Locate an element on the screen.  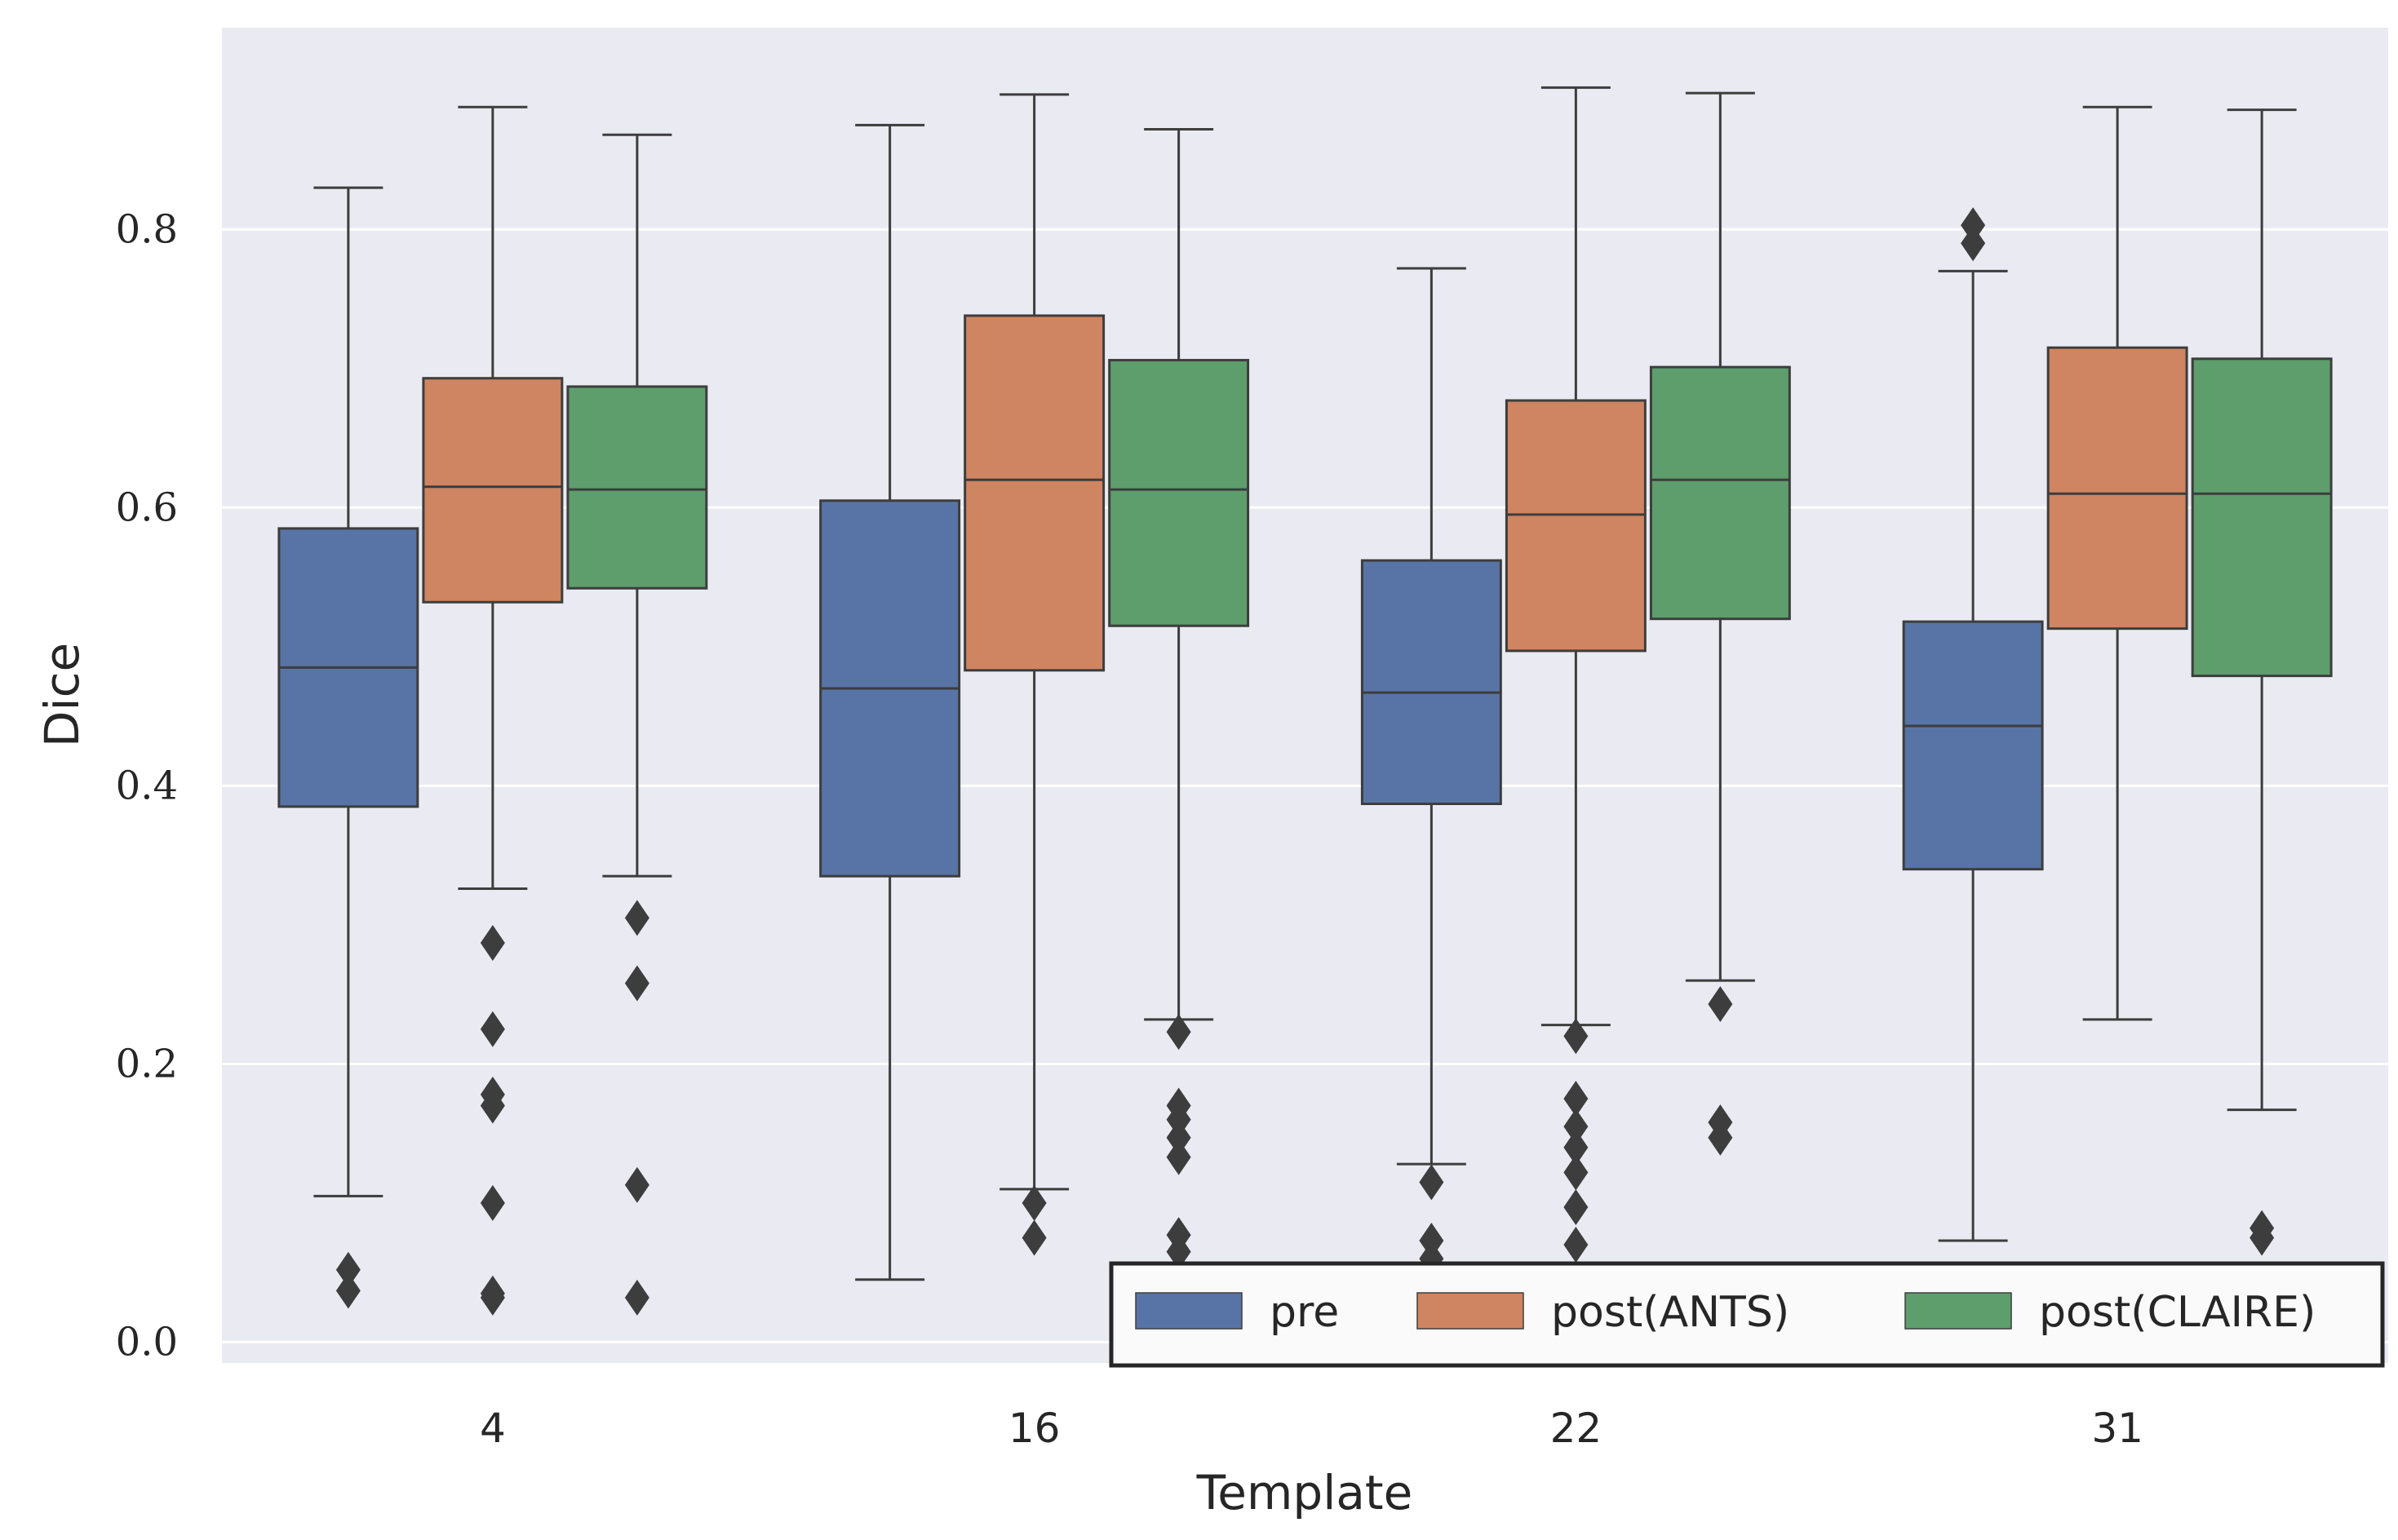
x-axis-label: Template is located at coordinates (1305, 1492).